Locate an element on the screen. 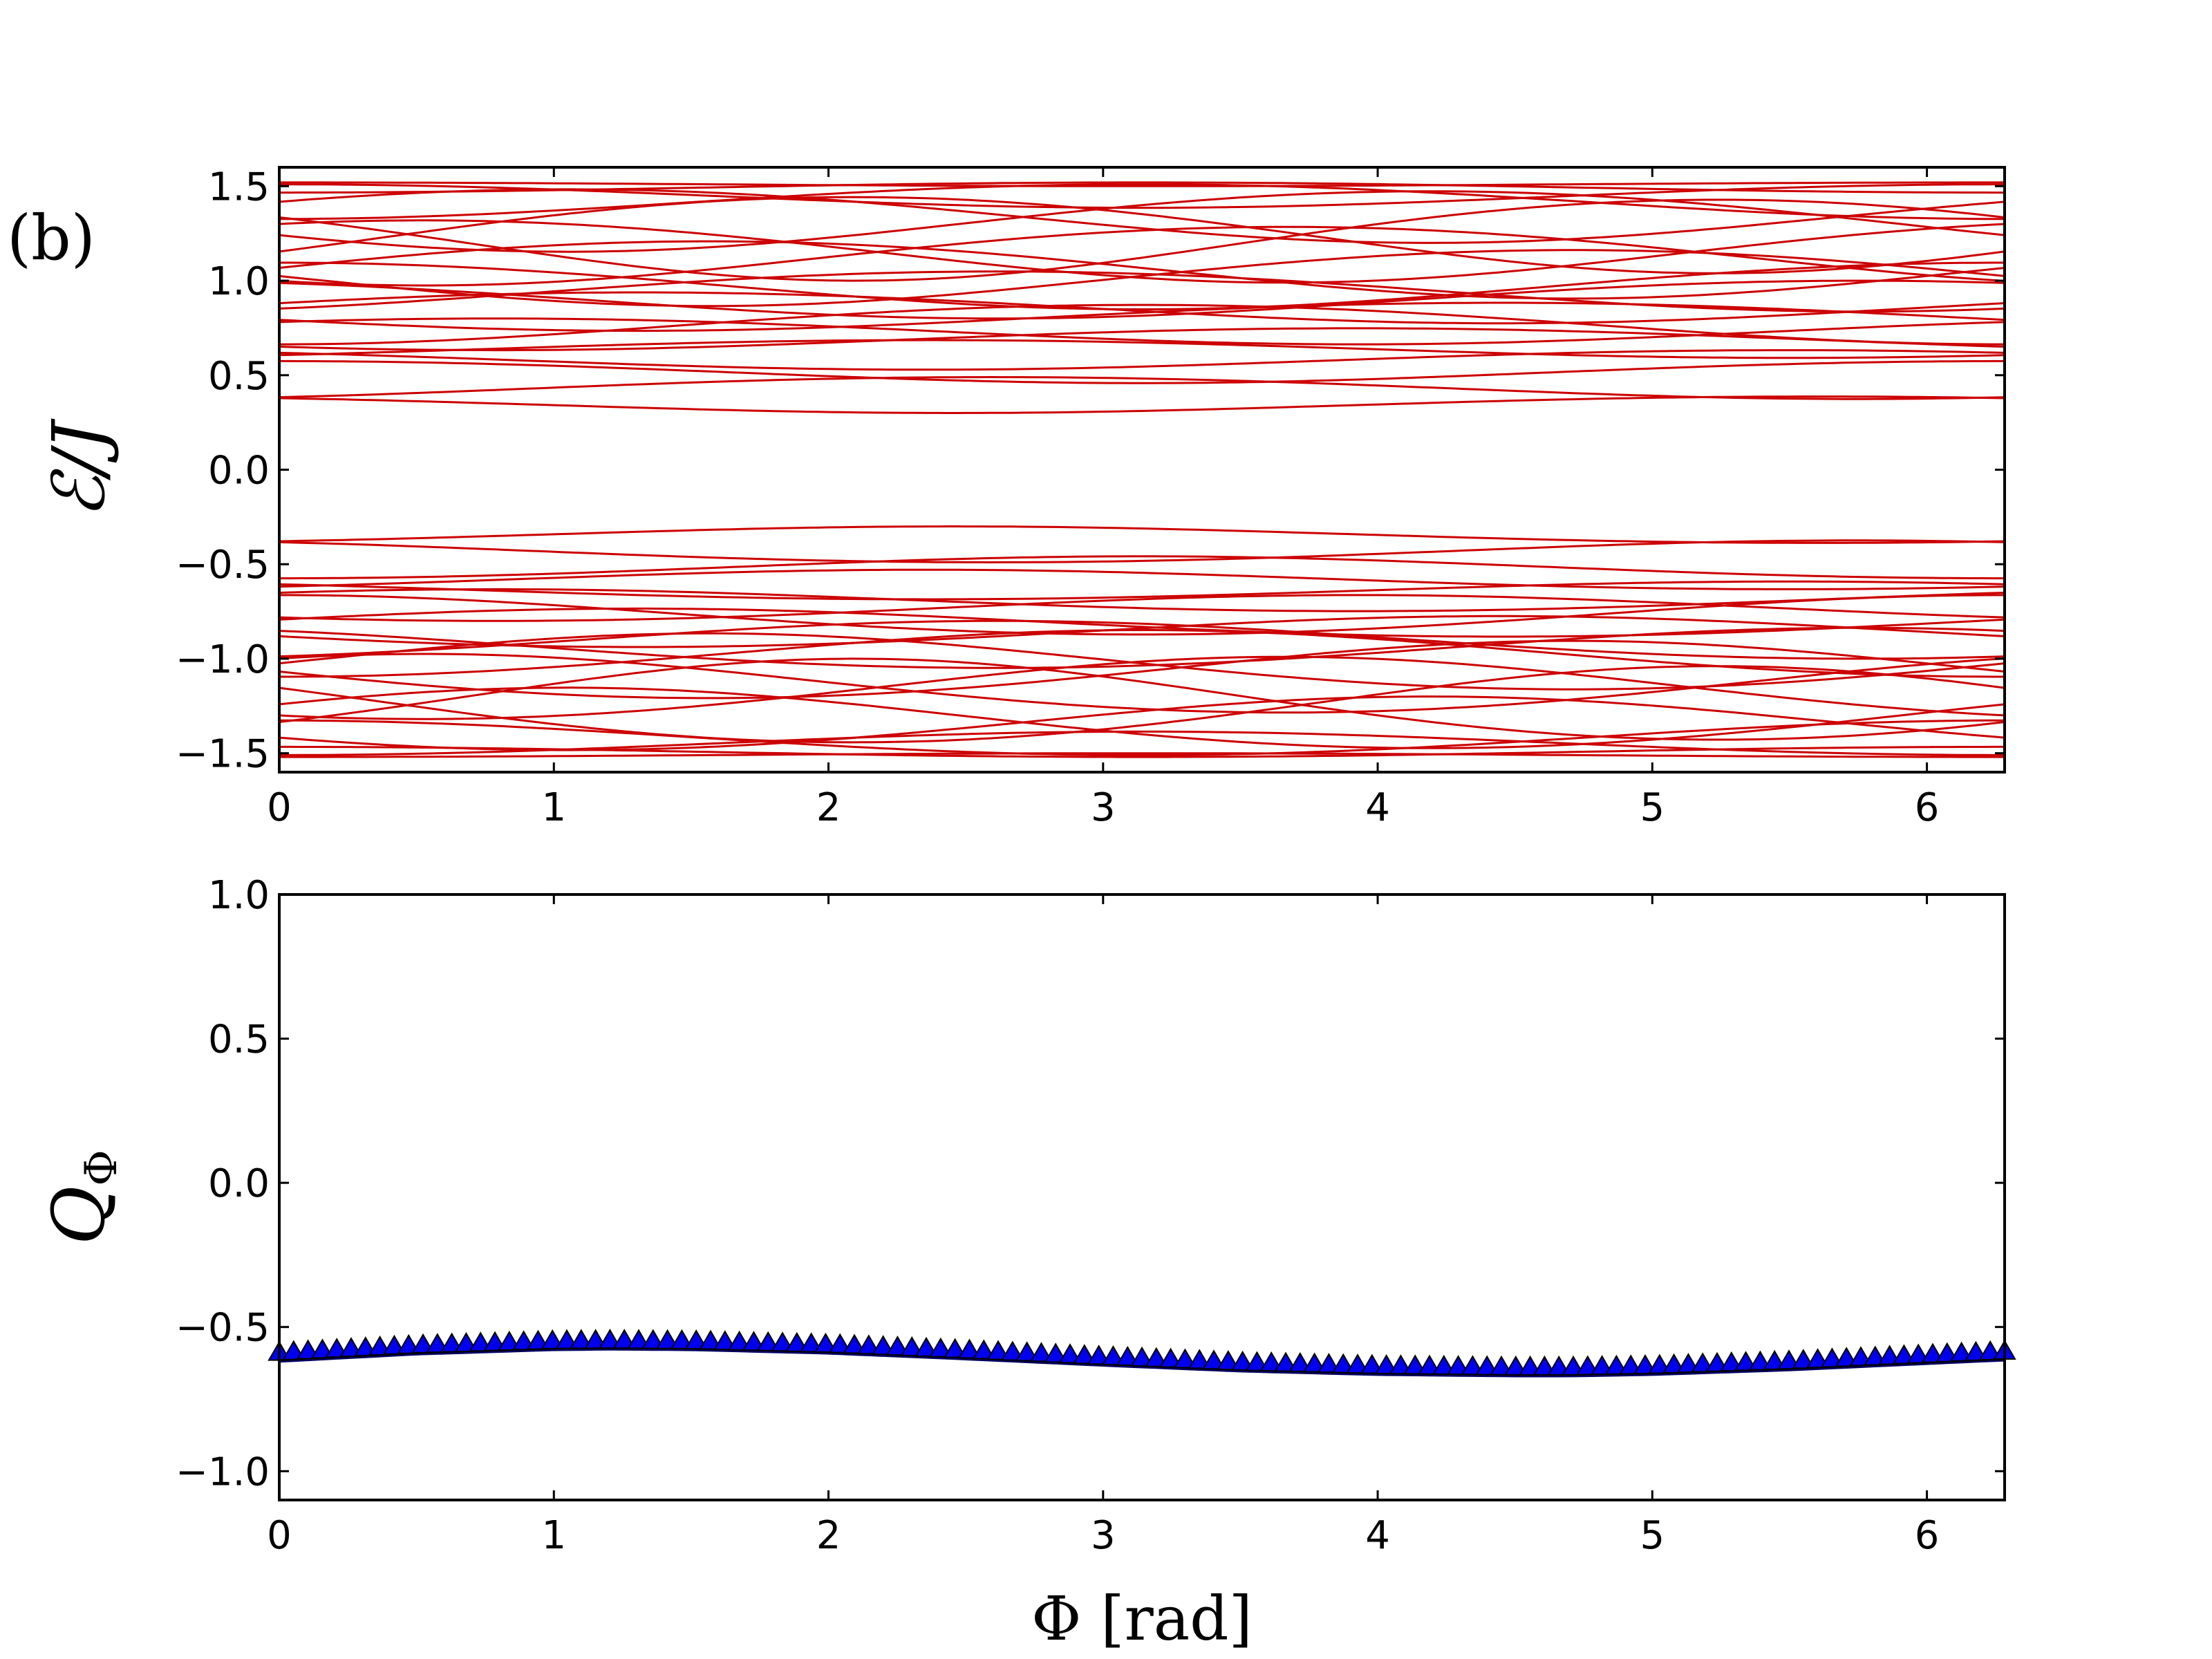  top-ytick-label: −1.0 is located at coordinates (223, 659).